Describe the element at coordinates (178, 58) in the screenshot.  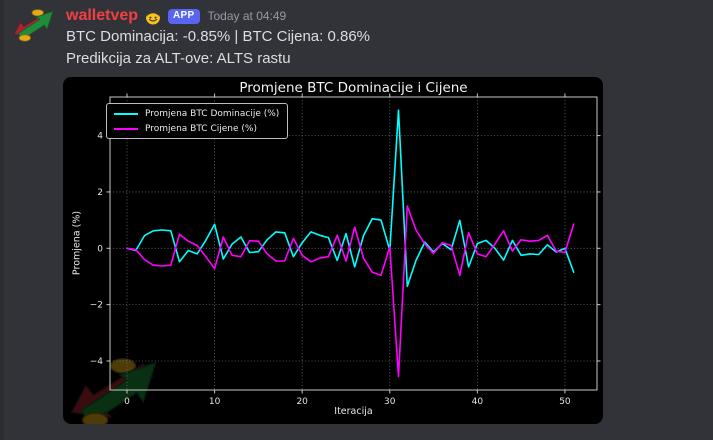
I see `message-line-2: Predikcija za ALT-ove: ALTS rastu` at that location.